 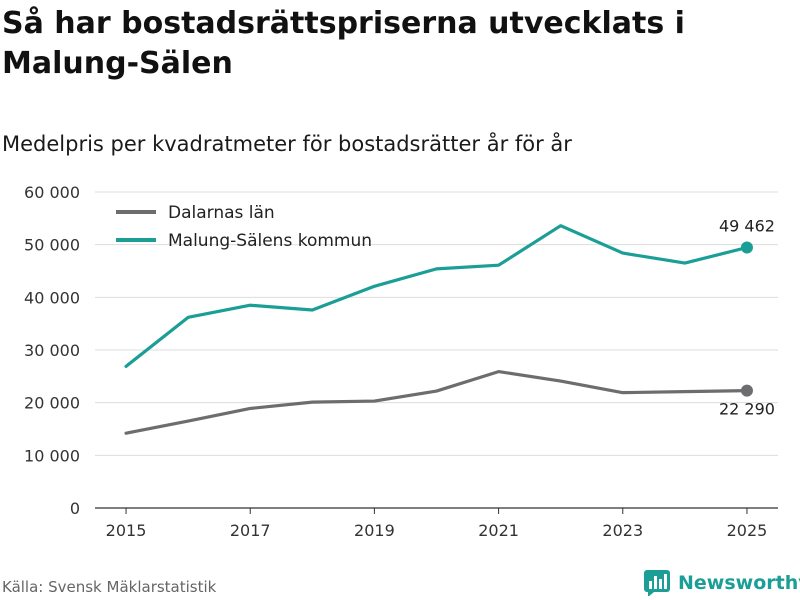 What do you see at coordinates (747, 530) in the screenshot?
I see `x-tick-label: 2025` at bounding box center [747, 530].